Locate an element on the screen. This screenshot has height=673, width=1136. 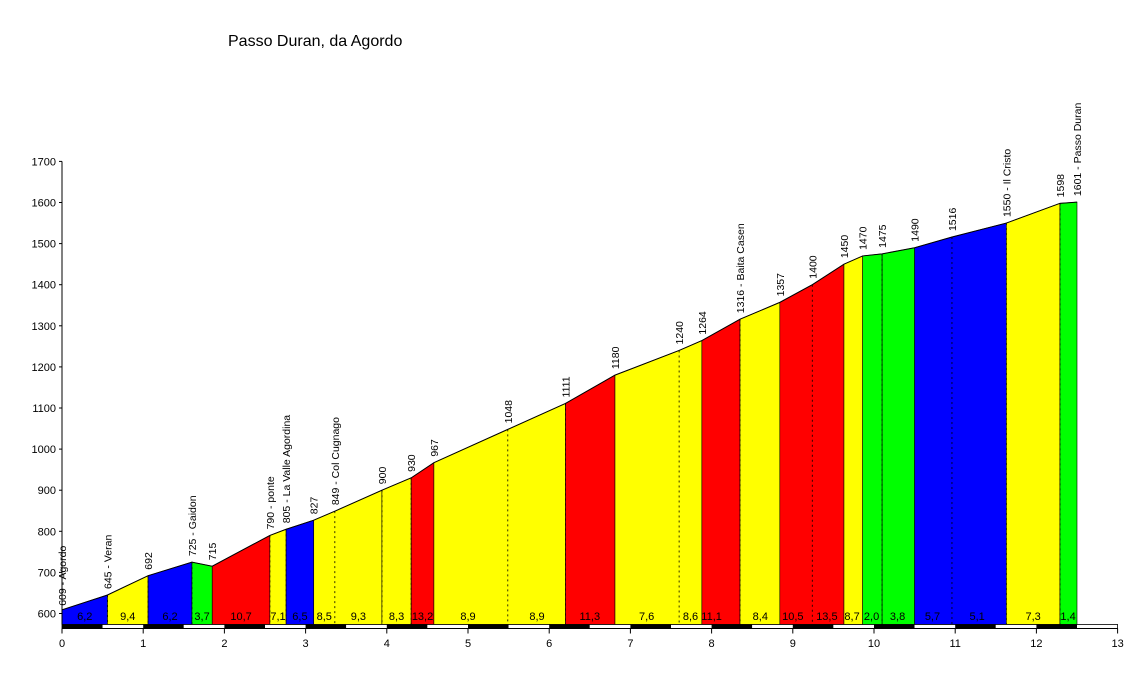
altitude-label-24: 1516 is located at coordinates (953, 220).